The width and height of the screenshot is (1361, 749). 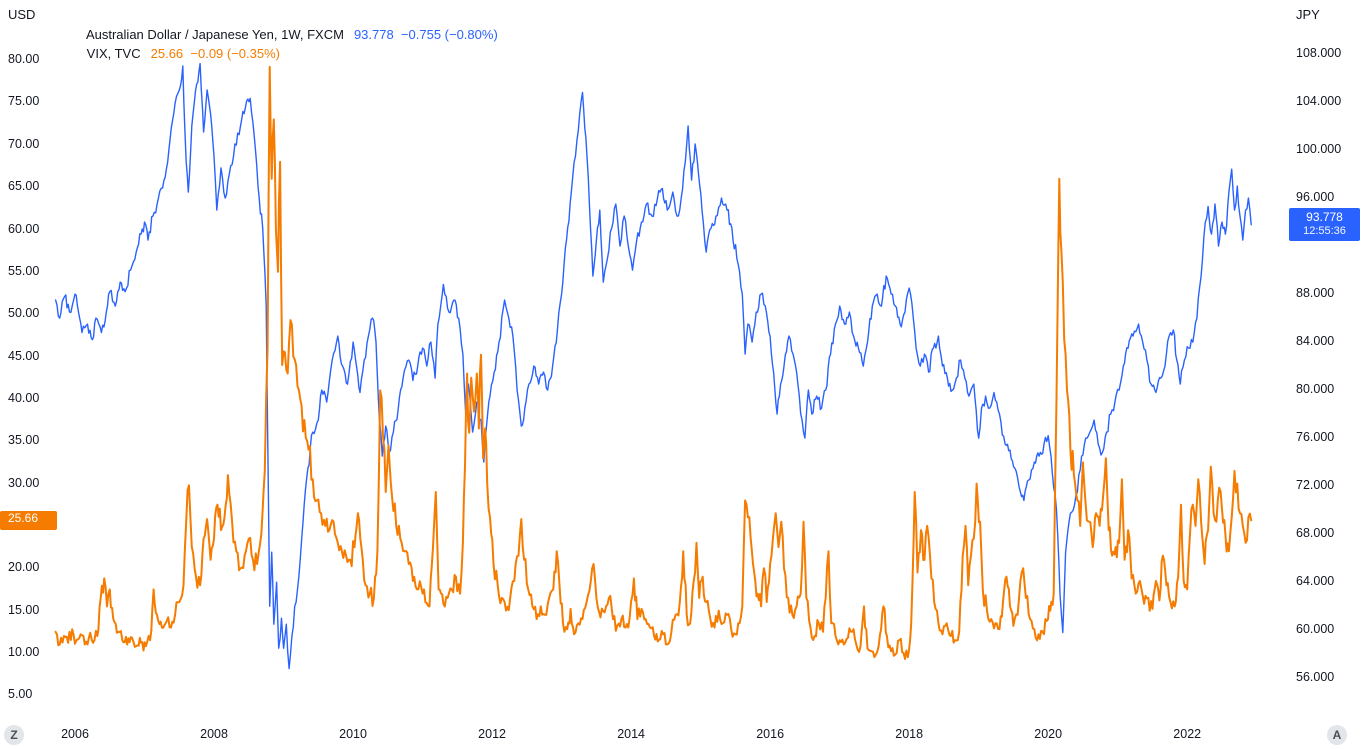 What do you see at coordinates (24, 186) in the screenshot?
I see `left-price-tick-label: 65.00` at bounding box center [24, 186].